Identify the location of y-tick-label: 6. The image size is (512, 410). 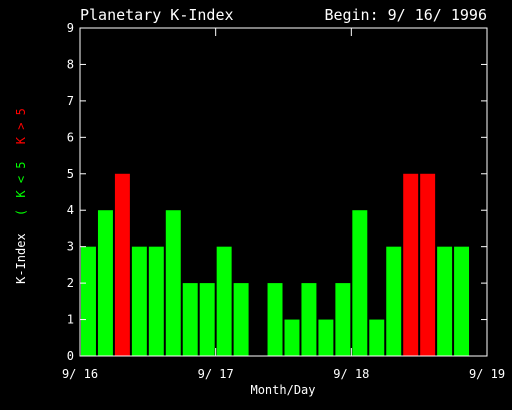
(70, 137).